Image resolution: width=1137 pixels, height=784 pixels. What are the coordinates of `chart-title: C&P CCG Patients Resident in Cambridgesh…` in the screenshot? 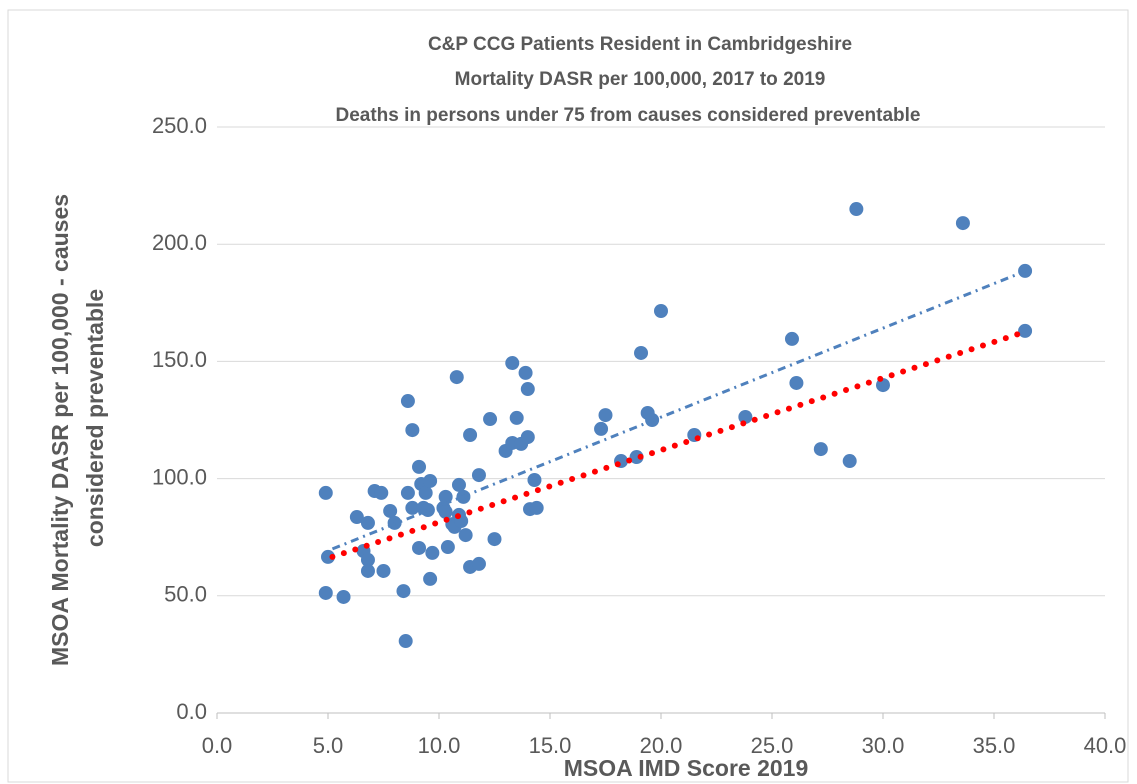 It's located at (640, 44).